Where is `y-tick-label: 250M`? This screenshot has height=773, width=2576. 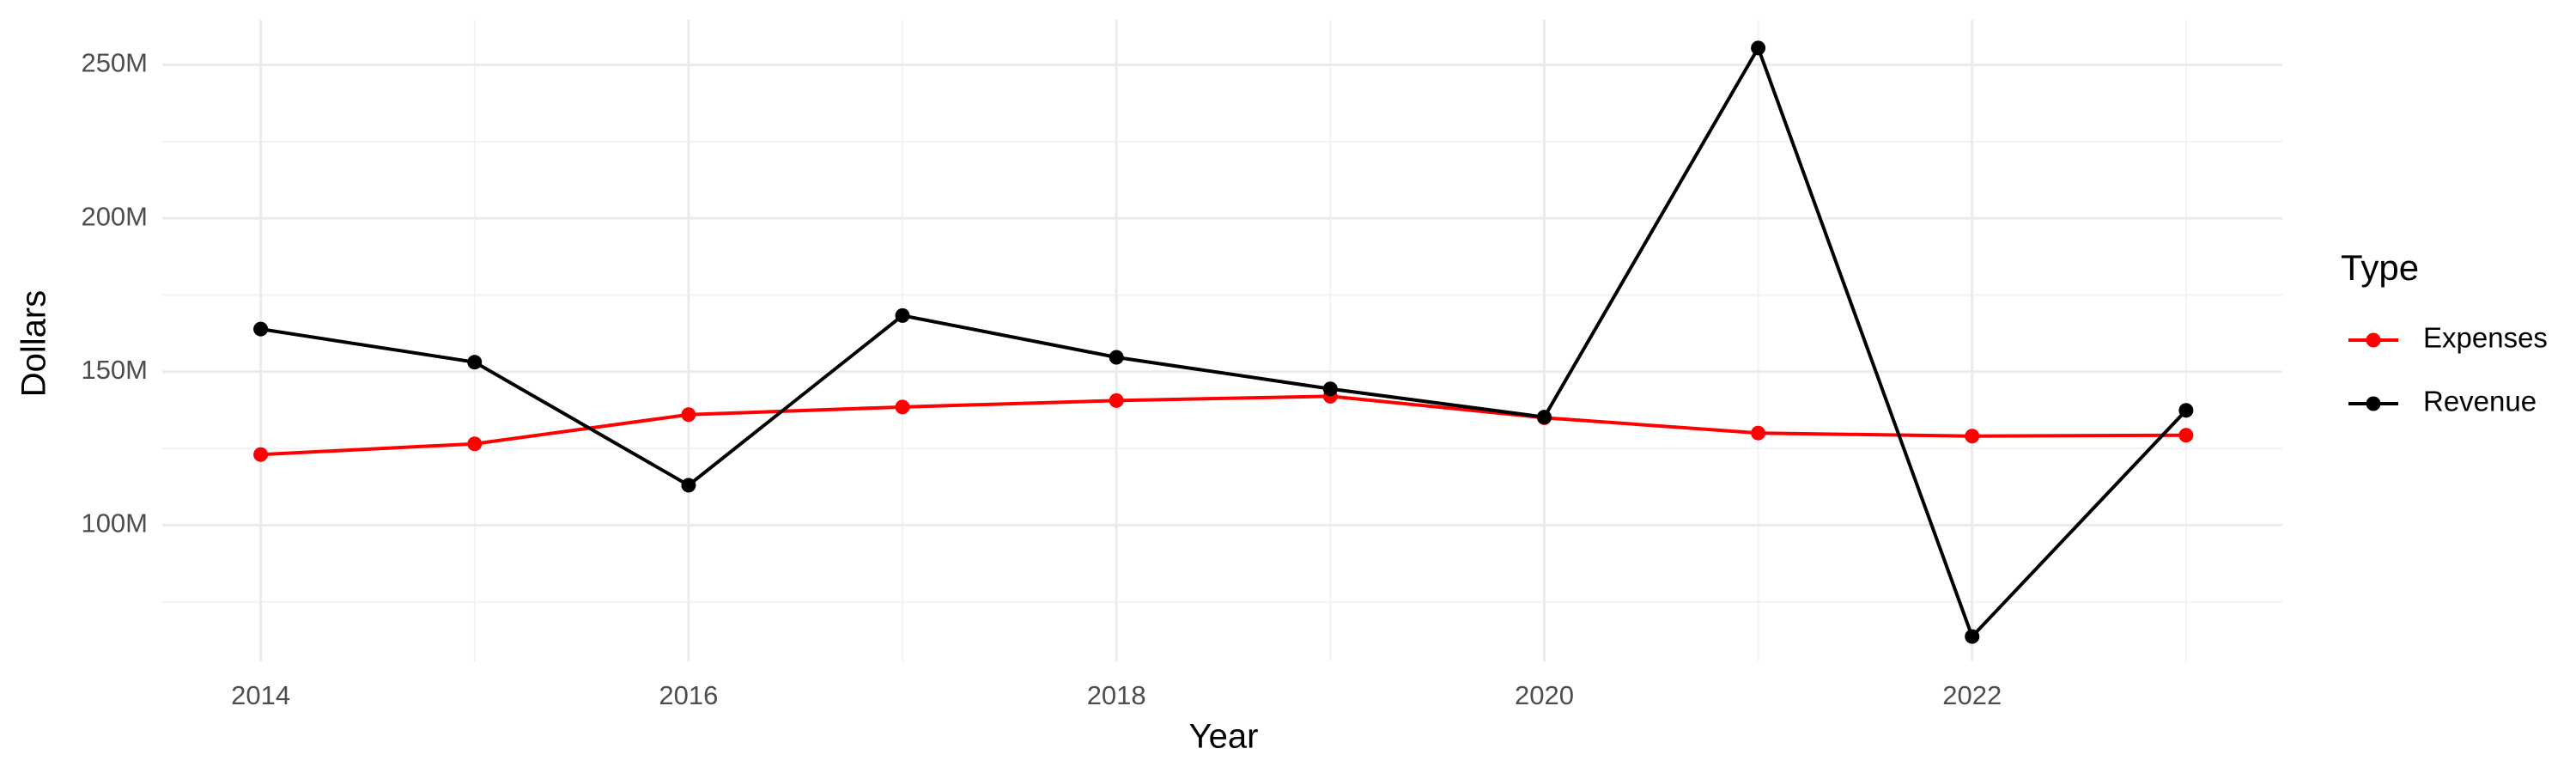
y-tick-label: 250M is located at coordinates (114, 63).